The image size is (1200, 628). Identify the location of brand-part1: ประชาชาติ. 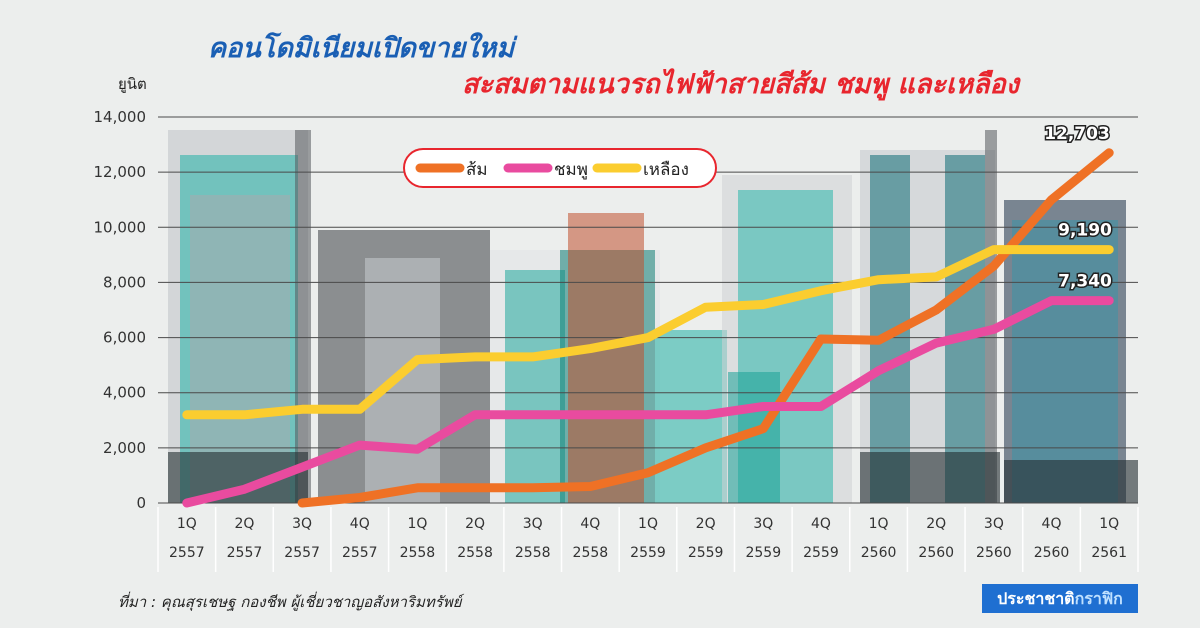
(1036, 598).